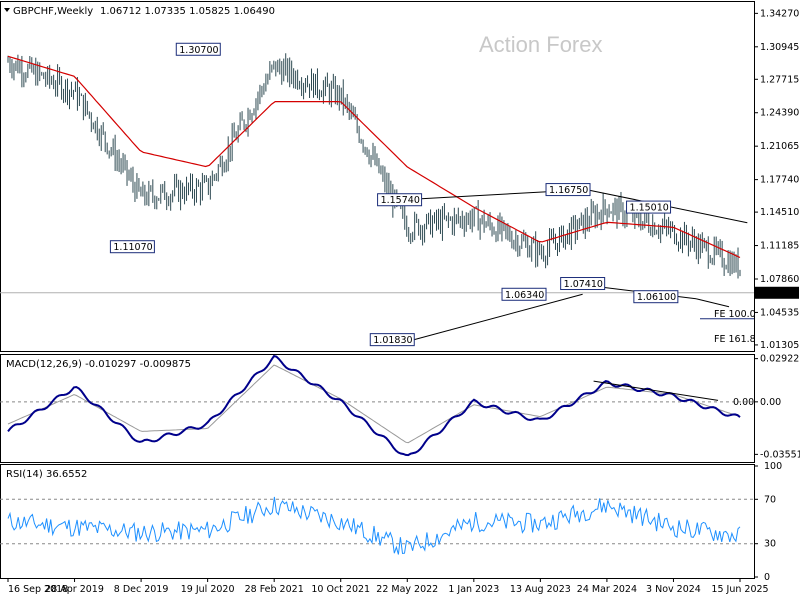 Image resolution: width=800 pixels, height=600 pixels. I want to click on watermark: Action Forex, so click(541, 44).